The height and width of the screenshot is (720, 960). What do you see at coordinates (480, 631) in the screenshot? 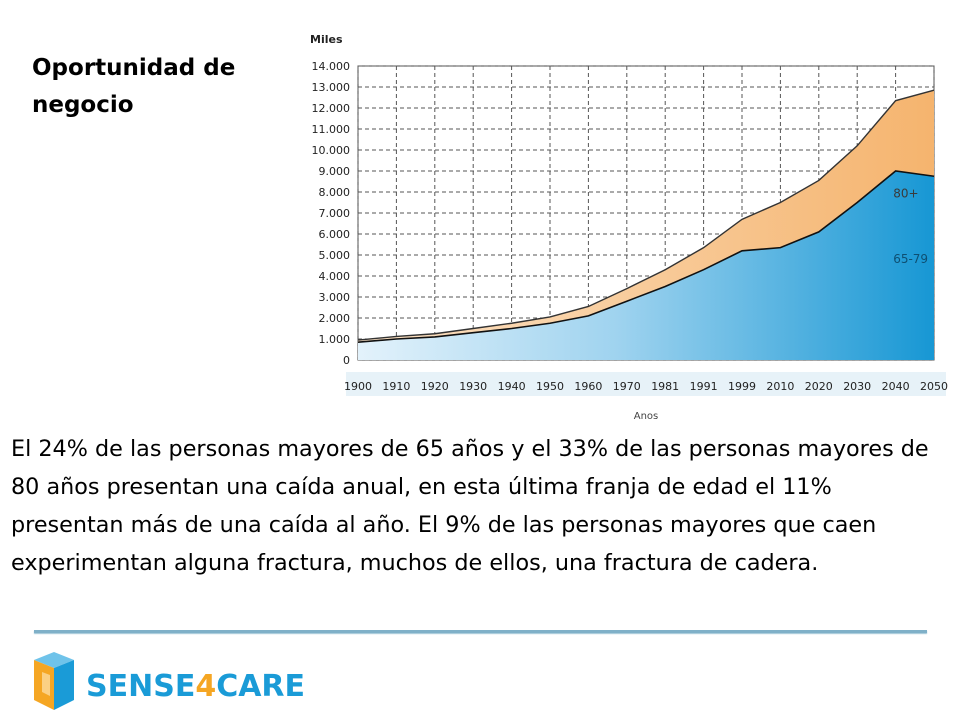
I see `divider-line` at bounding box center [480, 631].